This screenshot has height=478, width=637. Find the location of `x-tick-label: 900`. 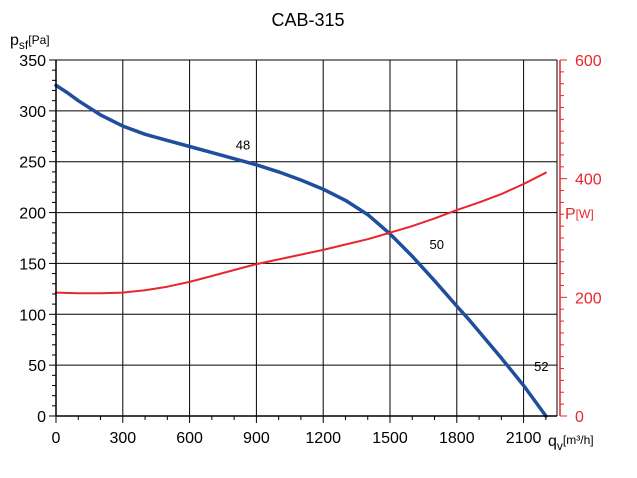

x-tick-label: 900 is located at coordinates (256, 438).